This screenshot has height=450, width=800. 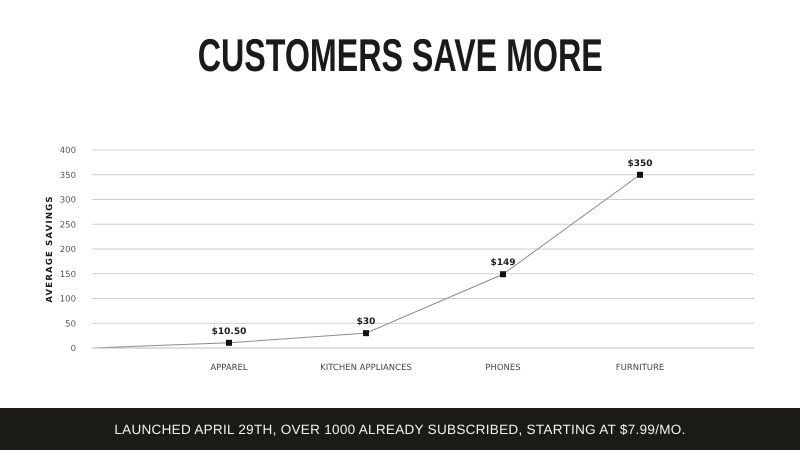 I want to click on x-tick-label: APPAREL, so click(x=229, y=368).